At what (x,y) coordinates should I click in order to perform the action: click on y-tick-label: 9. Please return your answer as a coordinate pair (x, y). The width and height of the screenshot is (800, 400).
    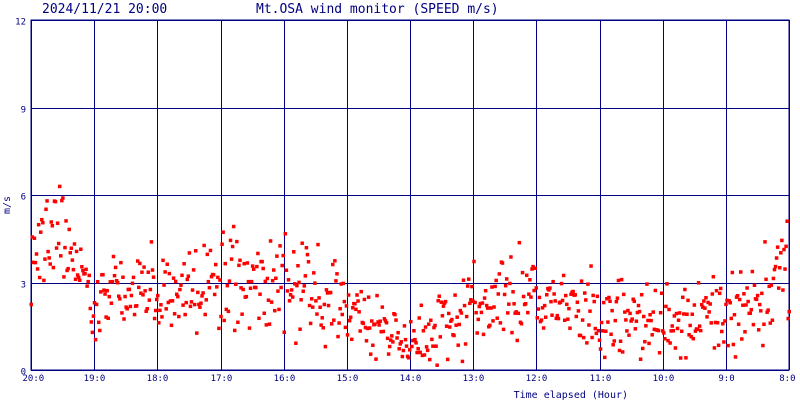
    Looking at the image, I should click on (23, 111).